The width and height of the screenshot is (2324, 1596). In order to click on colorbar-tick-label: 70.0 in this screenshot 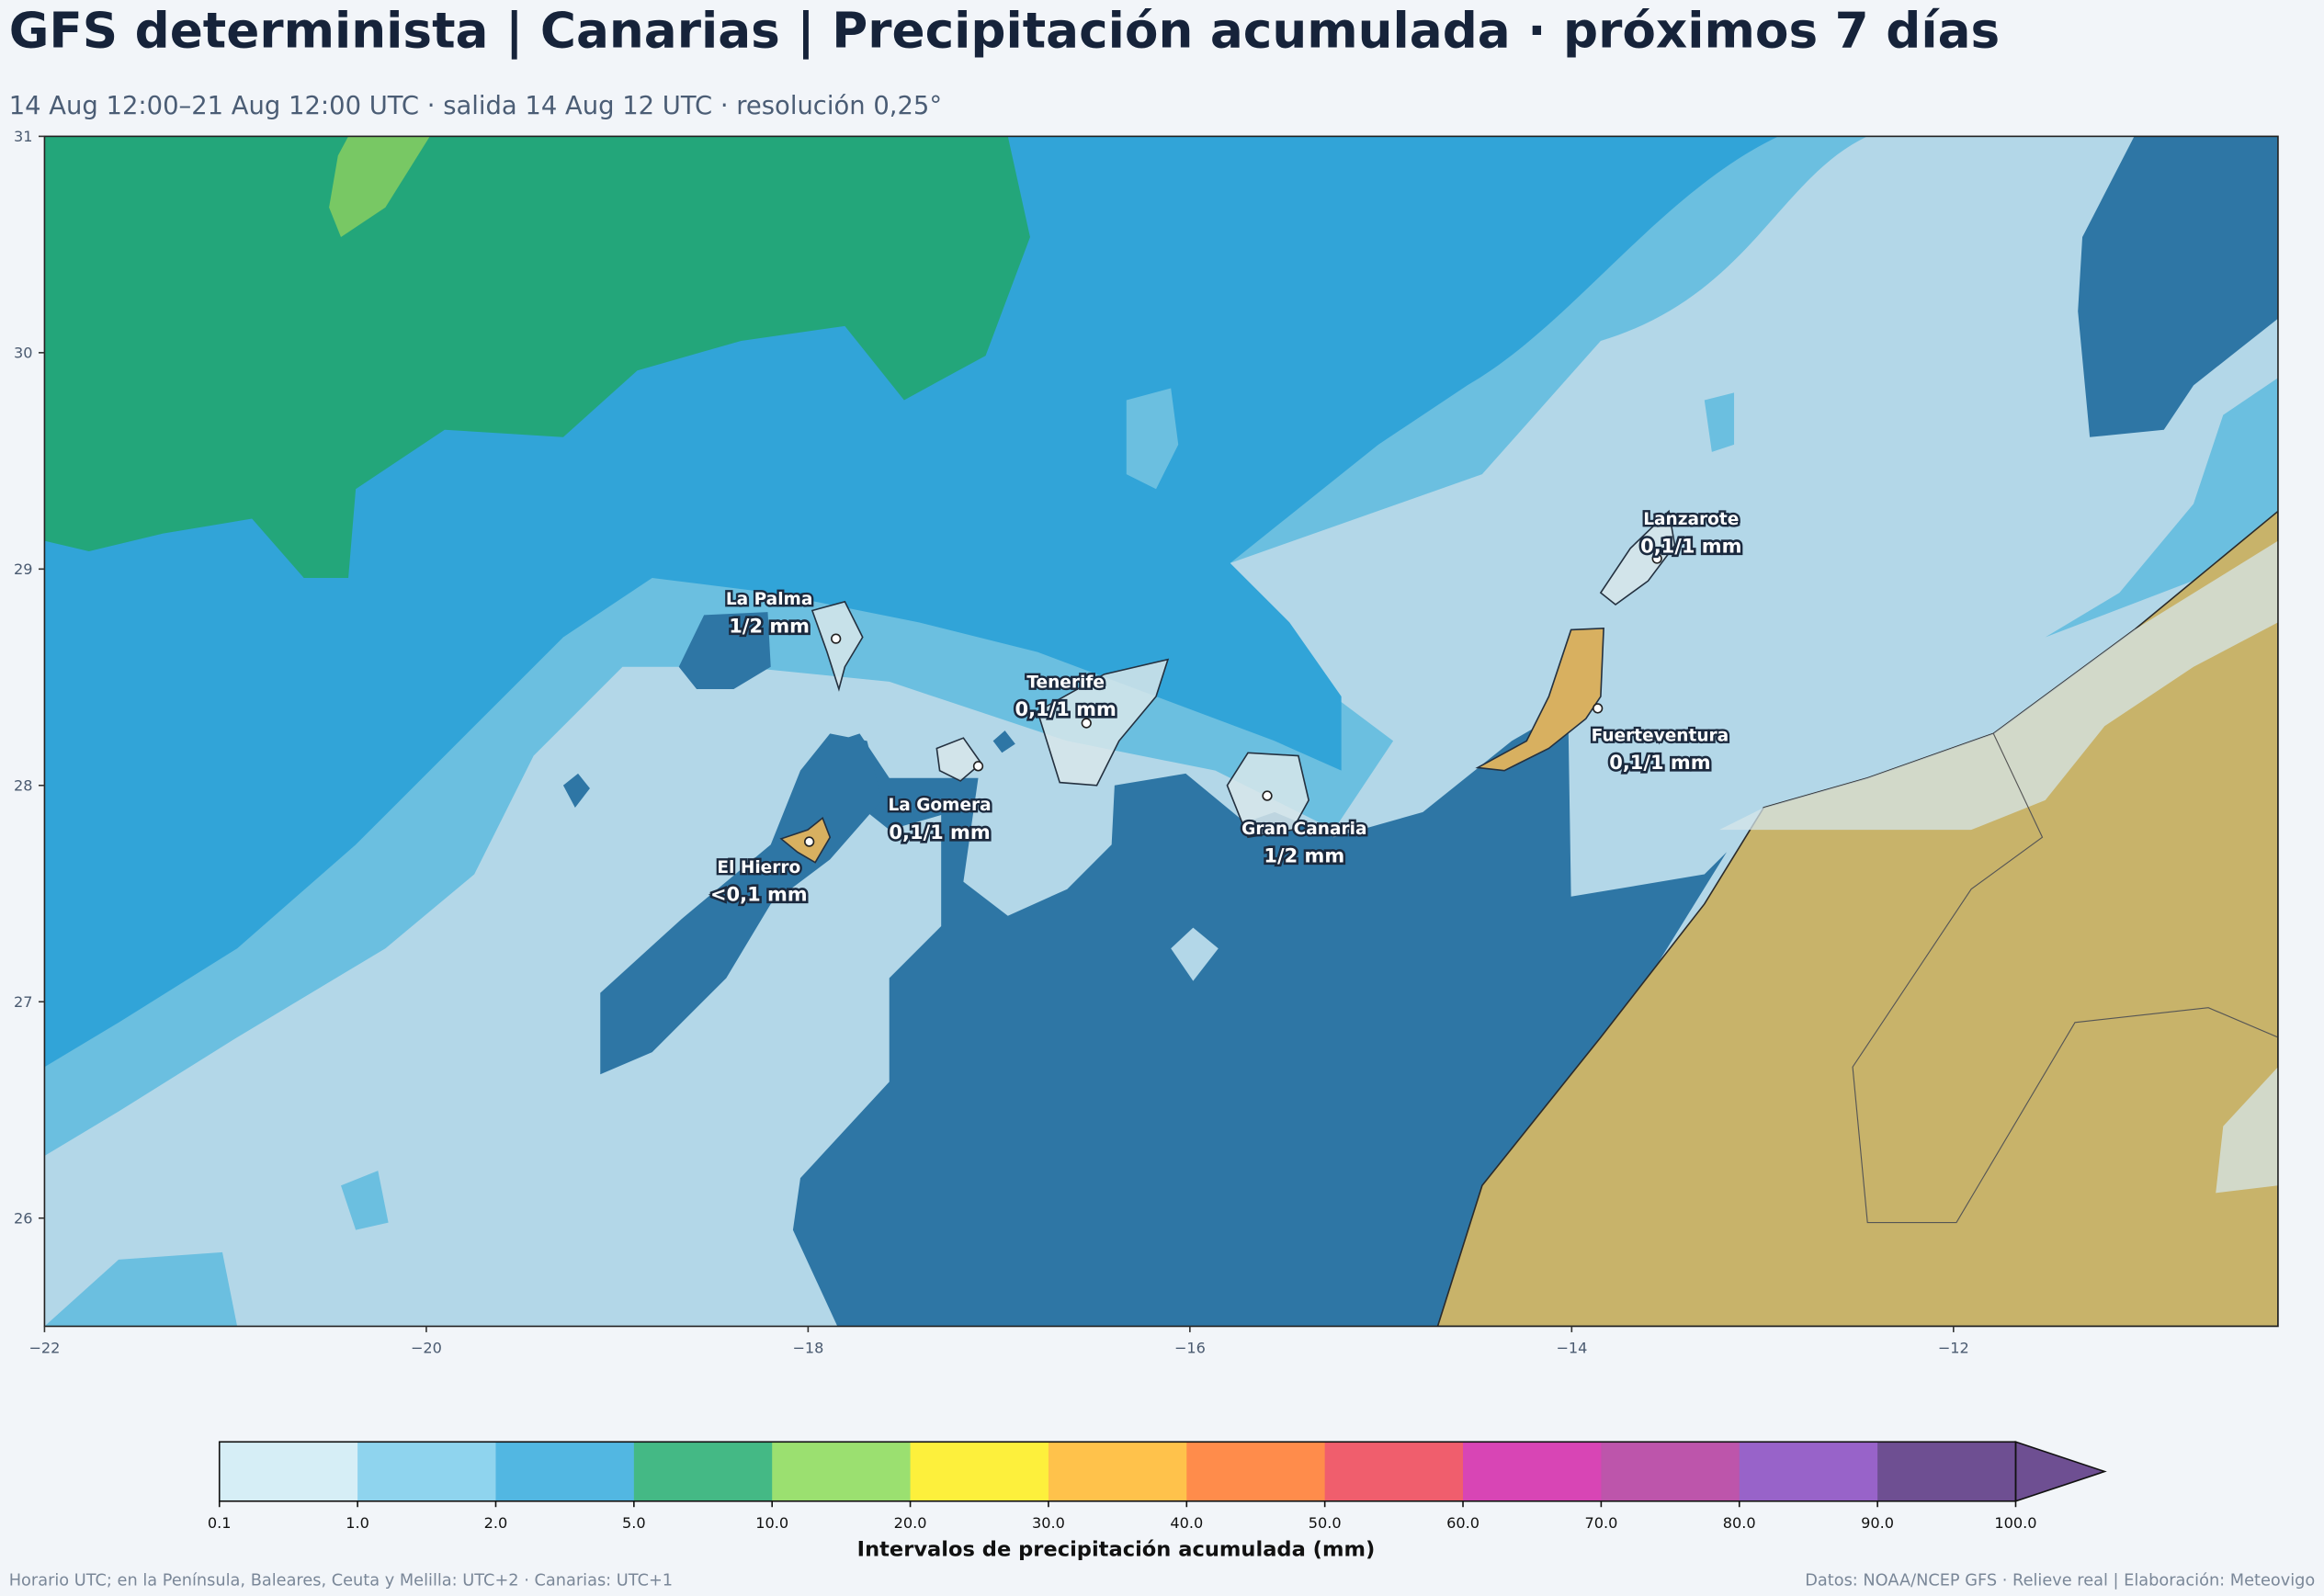, I will do `click(1600, 1523)`.